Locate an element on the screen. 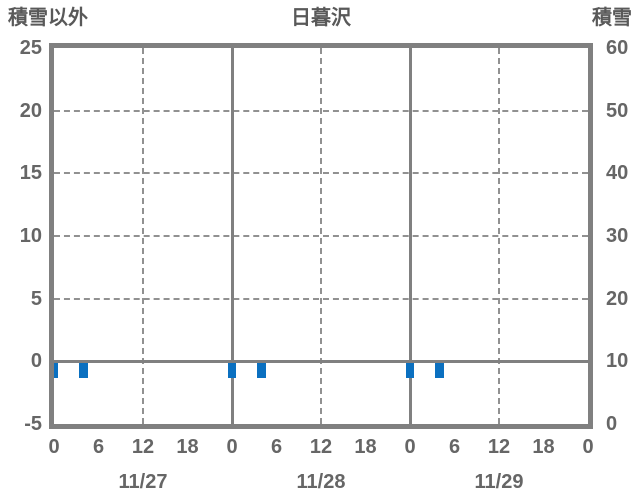 The height and width of the screenshot is (501, 636). zero-line is located at coordinates (321, 361).